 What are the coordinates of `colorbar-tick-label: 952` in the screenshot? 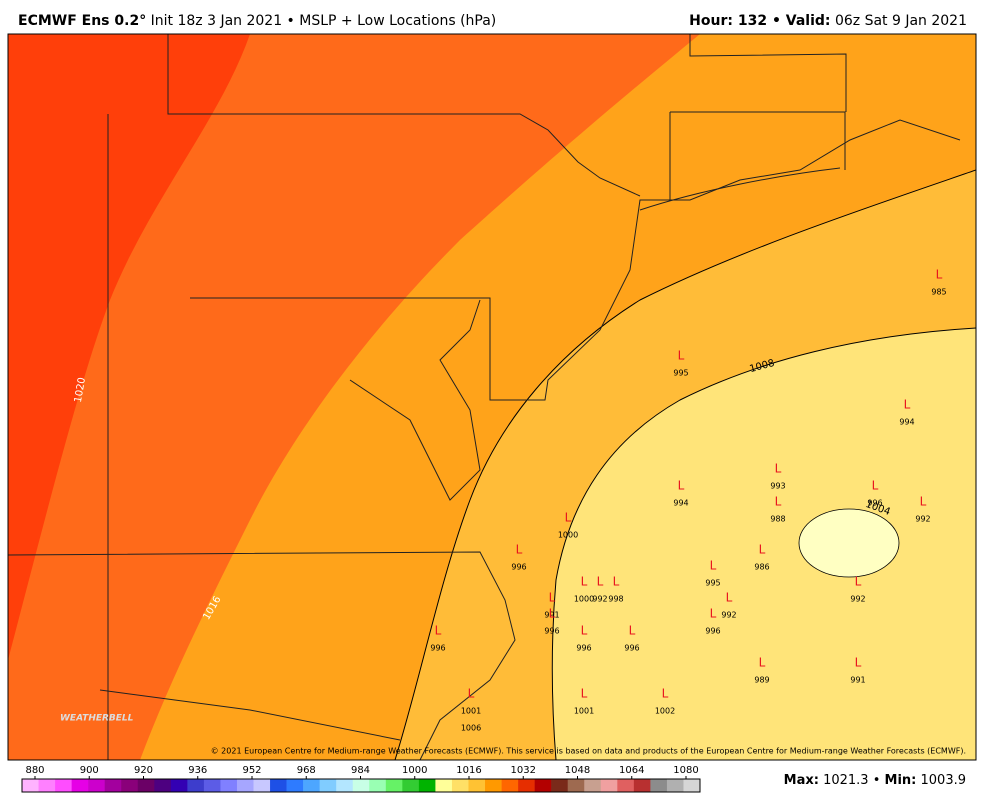 It's located at (251, 770).